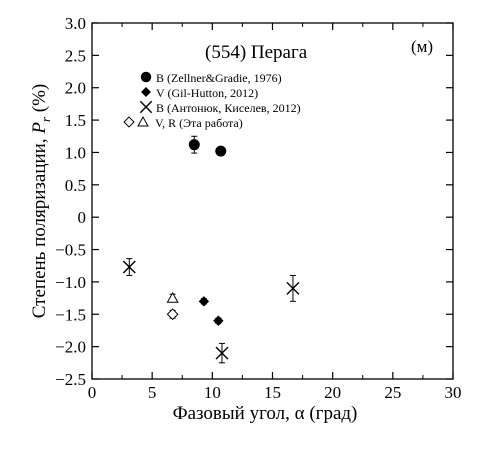 The height and width of the screenshot is (460, 485). Describe the element at coordinates (70, 282) in the screenshot. I see `y-tick-label: −1.0` at that location.